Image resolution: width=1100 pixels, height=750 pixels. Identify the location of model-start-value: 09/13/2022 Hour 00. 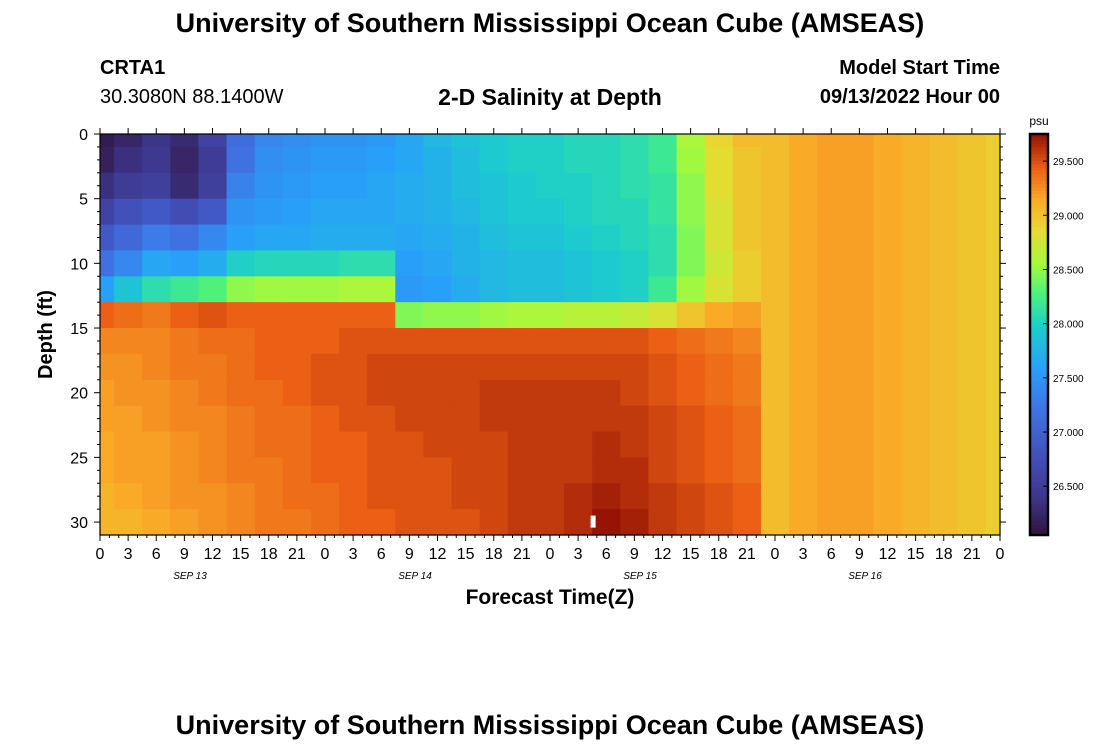
(909, 97).